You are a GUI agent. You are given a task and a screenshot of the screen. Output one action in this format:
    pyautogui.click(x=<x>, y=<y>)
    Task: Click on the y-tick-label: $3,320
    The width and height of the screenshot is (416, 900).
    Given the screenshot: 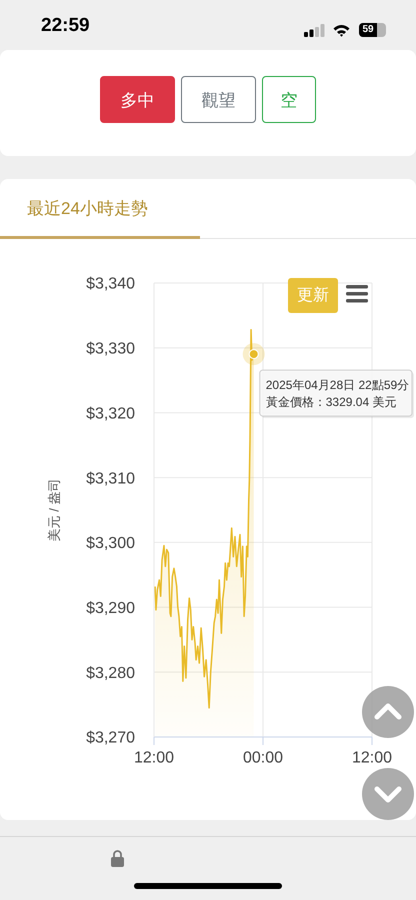 What is the action you would take?
    pyautogui.click(x=111, y=413)
    